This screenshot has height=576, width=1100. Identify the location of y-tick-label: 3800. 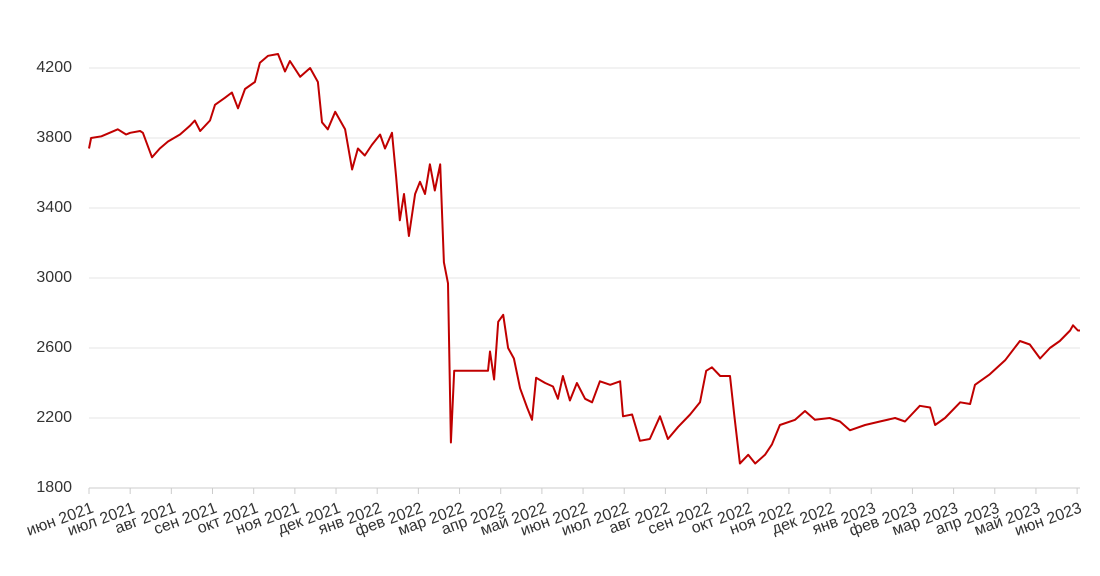
(54, 137).